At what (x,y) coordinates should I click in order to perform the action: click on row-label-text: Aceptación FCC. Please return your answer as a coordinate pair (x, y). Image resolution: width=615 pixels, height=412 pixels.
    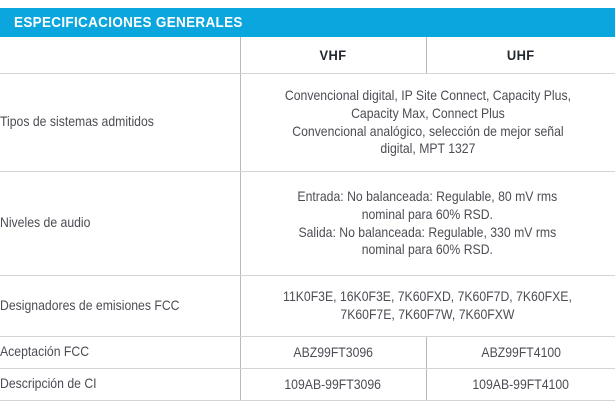
    Looking at the image, I should click on (45, 351).